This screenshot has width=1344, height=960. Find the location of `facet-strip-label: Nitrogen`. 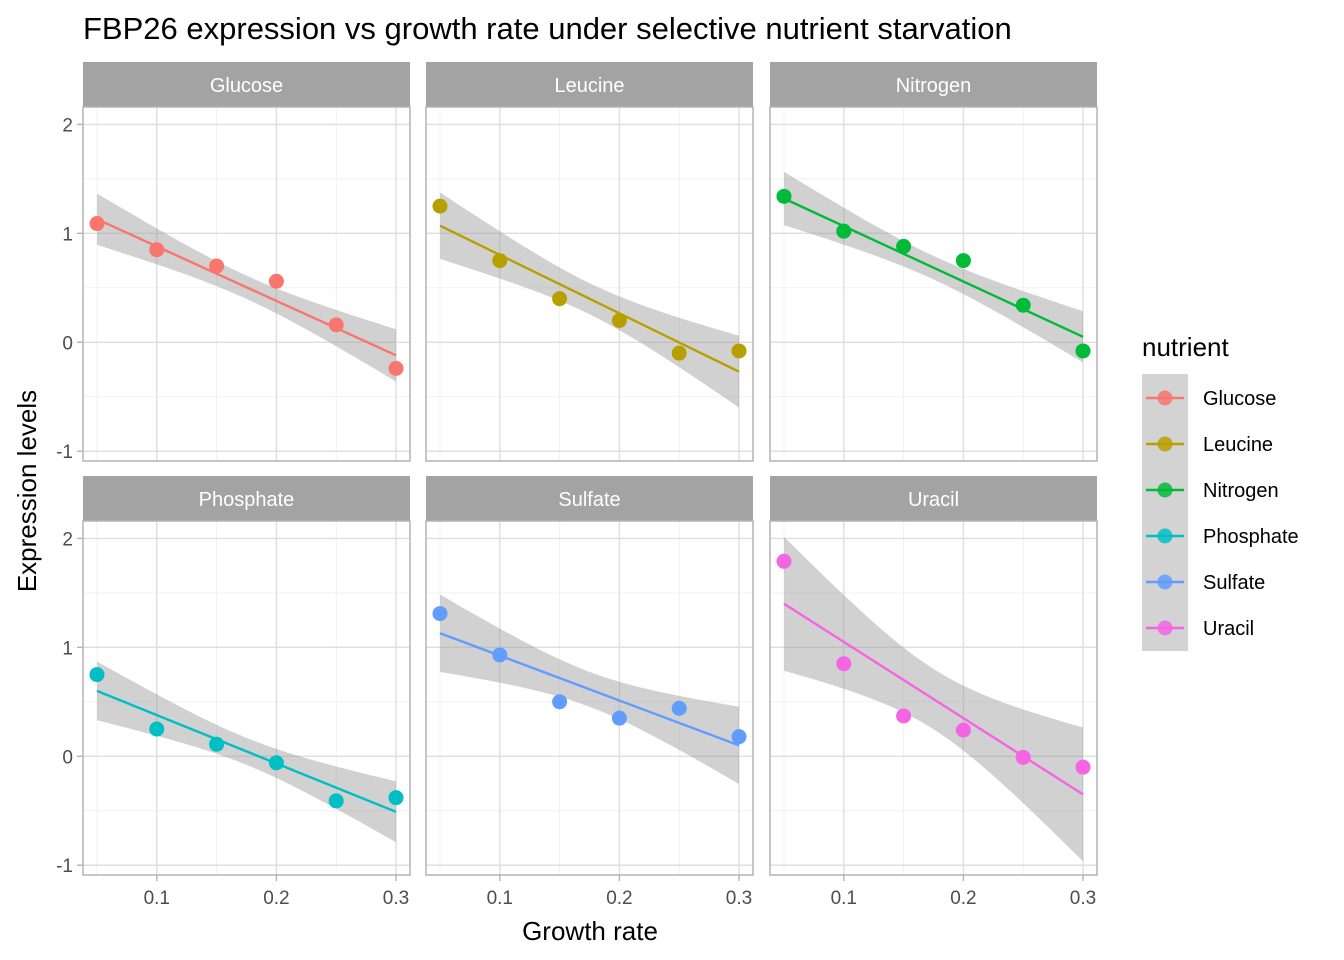

facet-strip-label: Nitrogen is located at coordinates (934, 86).